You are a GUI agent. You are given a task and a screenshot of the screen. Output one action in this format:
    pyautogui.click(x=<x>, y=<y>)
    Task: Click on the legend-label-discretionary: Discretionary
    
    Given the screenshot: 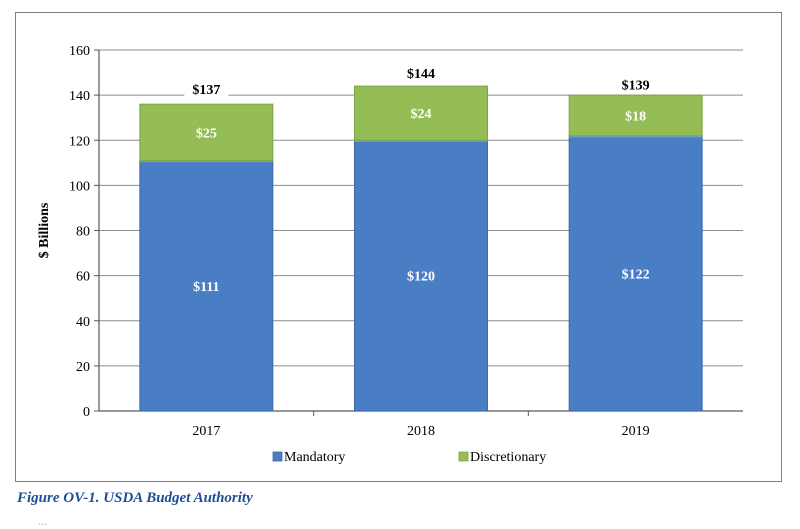 What is the action you would take?
    pyautogui.click(x=508, y=457)
    